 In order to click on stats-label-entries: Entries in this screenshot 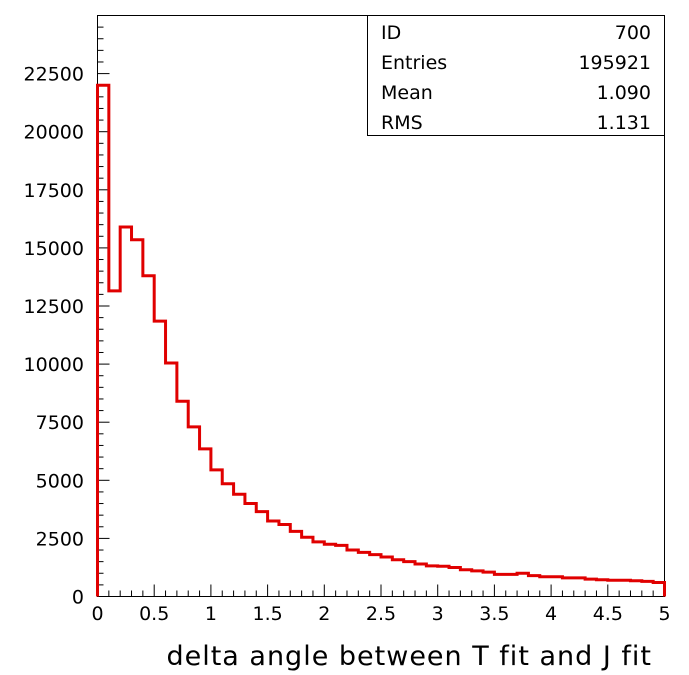, I will do `click(414, 63)`.